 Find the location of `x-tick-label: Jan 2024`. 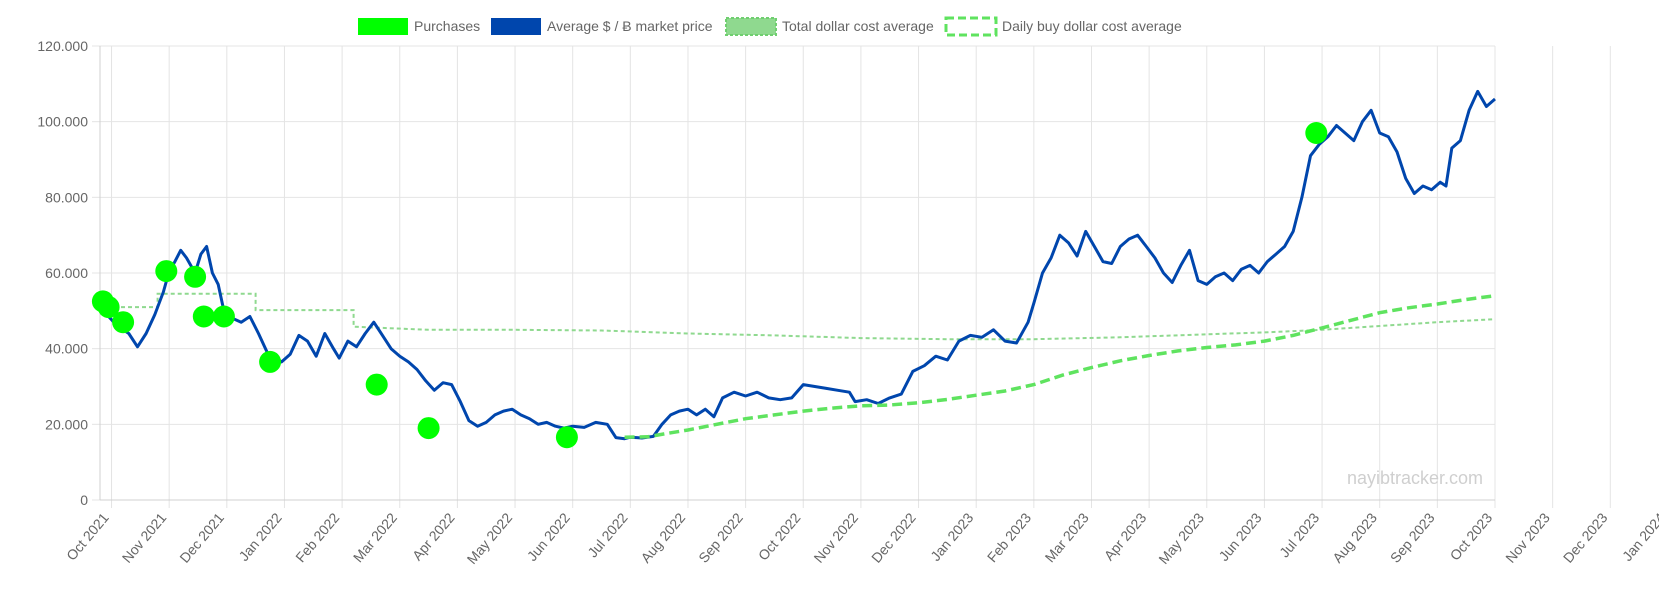

x-tick-label: Jan 2024 is located at coordinates (1639, 536).